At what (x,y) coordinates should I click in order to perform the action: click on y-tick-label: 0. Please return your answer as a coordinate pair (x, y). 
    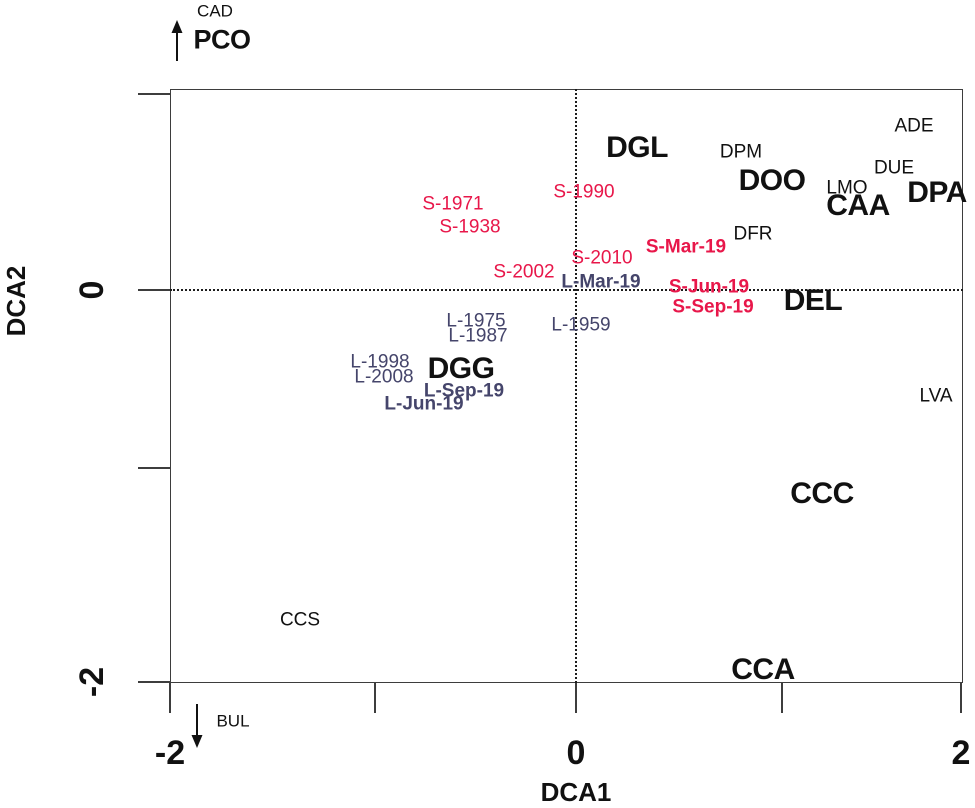
    Looking at the image, I should click on (92, 290).